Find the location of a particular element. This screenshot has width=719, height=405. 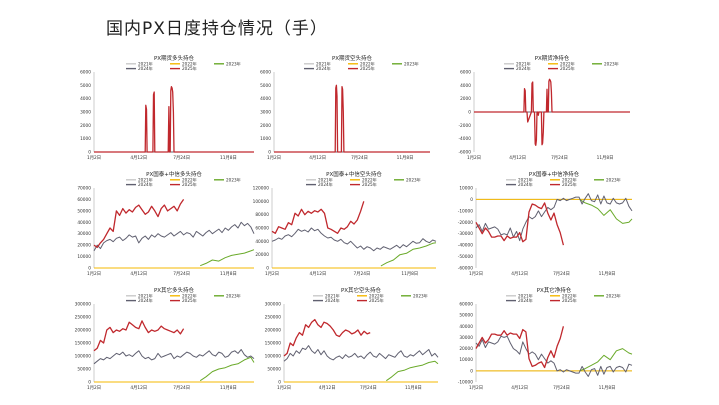

chart-title: PX国泰+中信多头持仓 is located at coordinates (174, 174).